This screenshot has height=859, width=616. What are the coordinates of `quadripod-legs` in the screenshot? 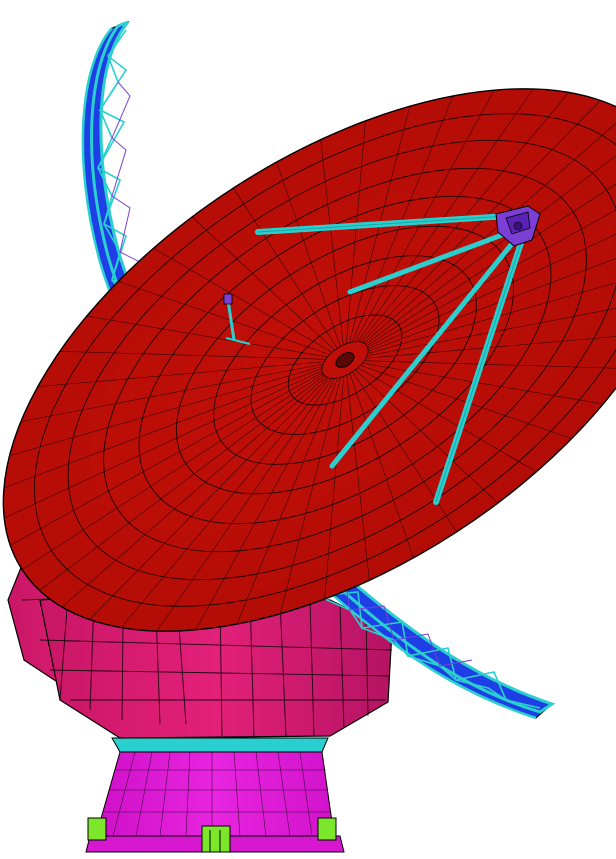 It's located at (390, 359).